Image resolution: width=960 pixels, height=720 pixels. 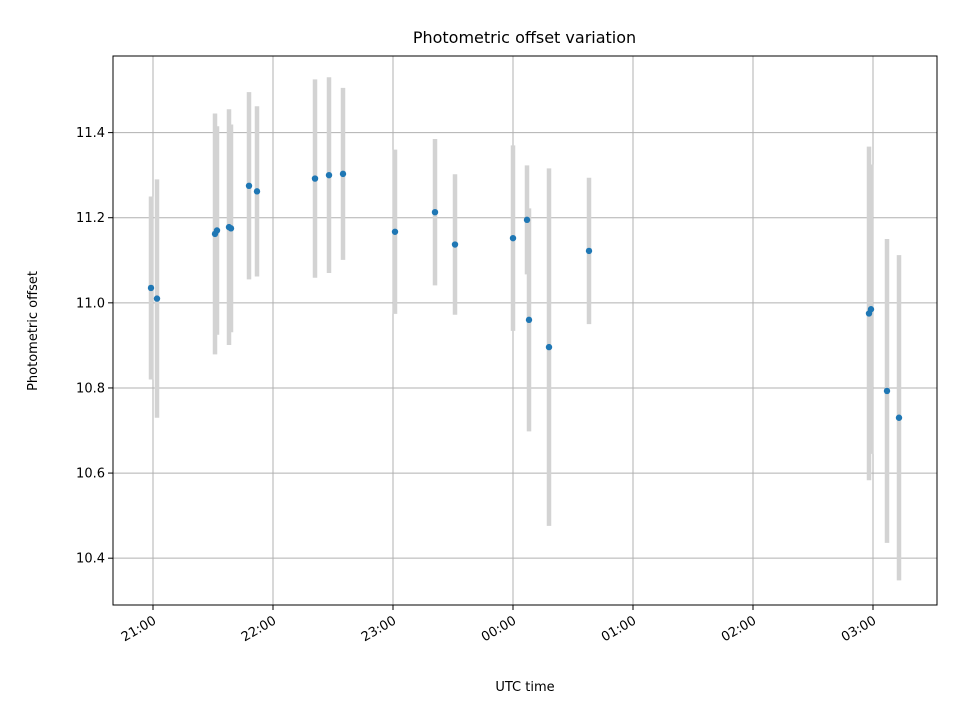 What do you see at coordinates (379, 629) in the screenshot?
I see `x-tick-label: 23:00` at bounding box center [379, 629].